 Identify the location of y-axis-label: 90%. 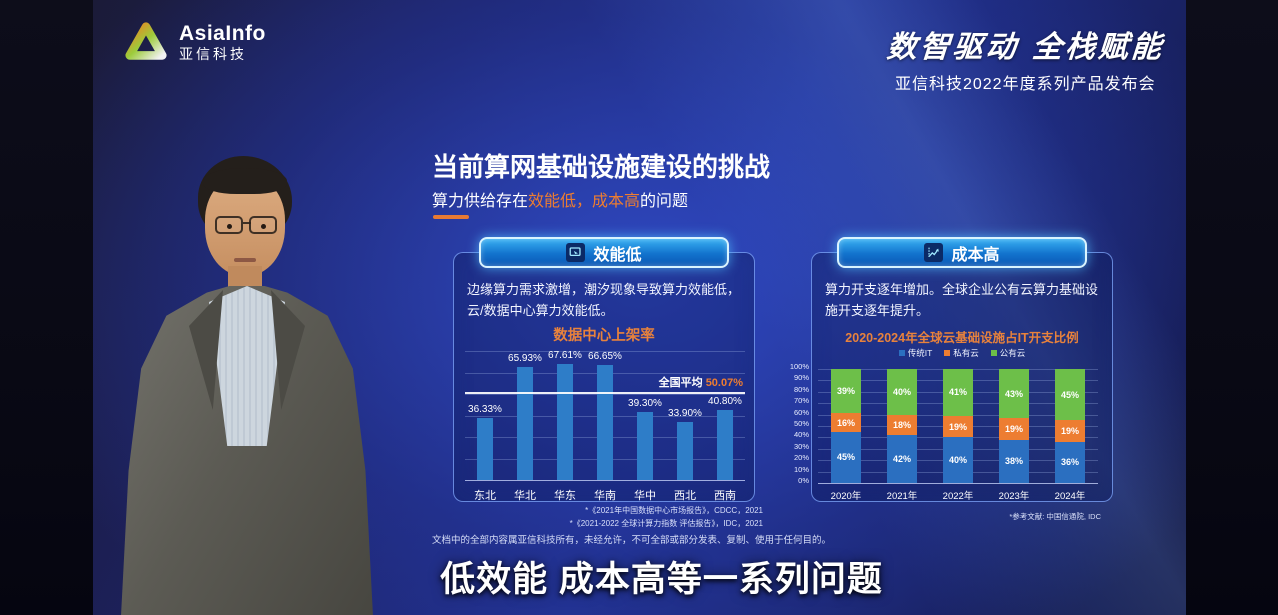
(801, 378).